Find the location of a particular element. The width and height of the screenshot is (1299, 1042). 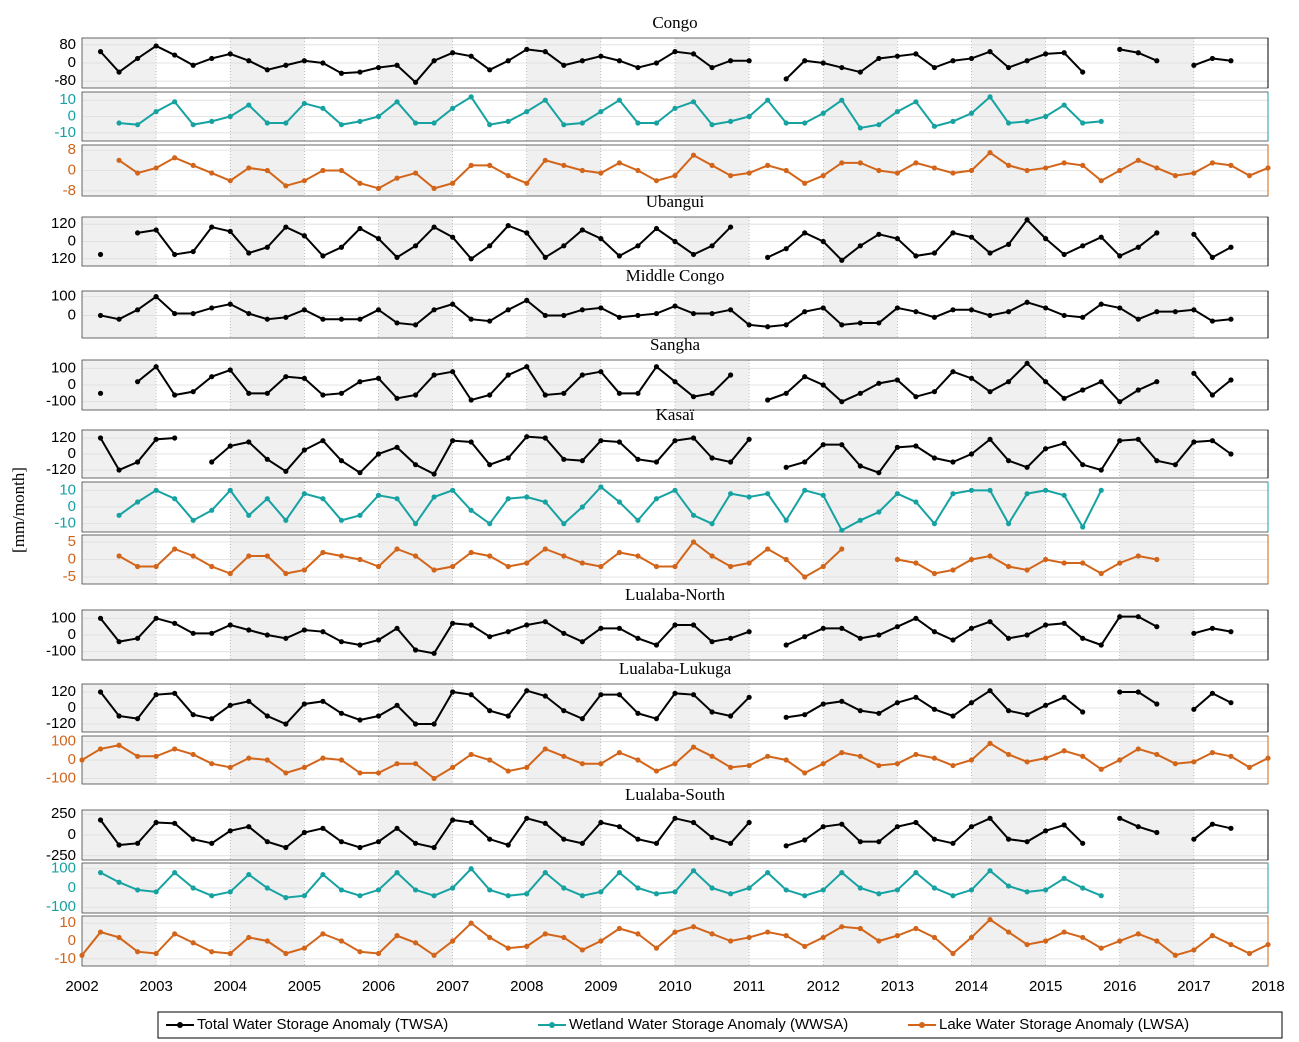

y-axis-label: [mm/month] is located at coordinates (18, 510).